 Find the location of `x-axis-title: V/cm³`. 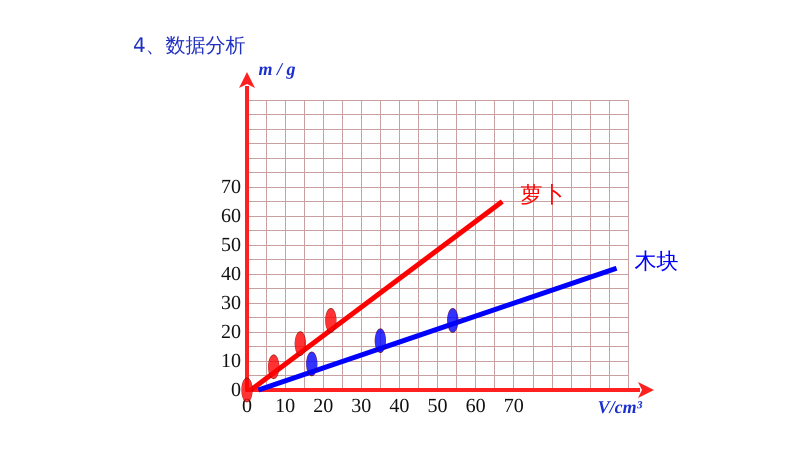

x-axis-title: V/cm³ is located at coordinates (620, 407).